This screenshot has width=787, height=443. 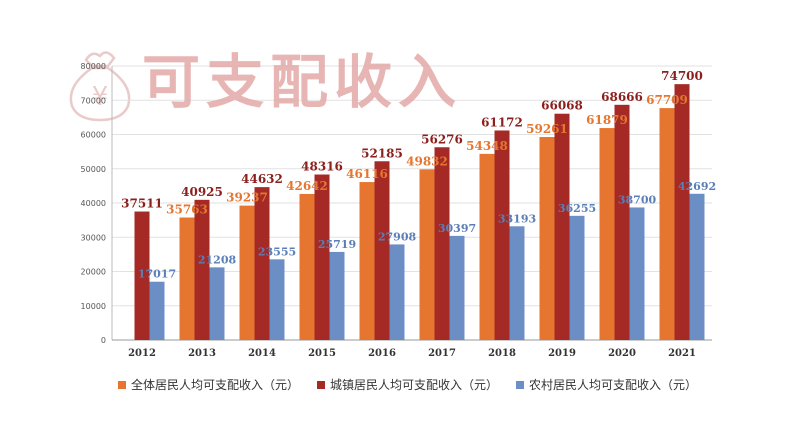 What do you see at coordinates (442, 353) in the screenshot?
I see `x-tick-label: 2017` at bounding box center [442, 353].